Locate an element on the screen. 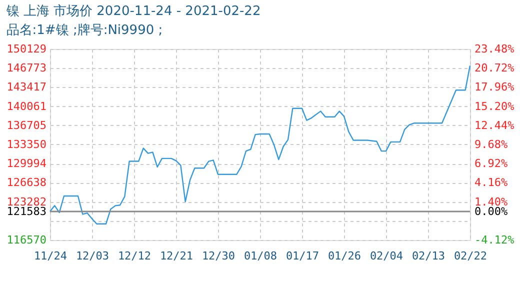 The image size is (520, 300). y-tick-label: 146773 is located at coordinates (26, 68).